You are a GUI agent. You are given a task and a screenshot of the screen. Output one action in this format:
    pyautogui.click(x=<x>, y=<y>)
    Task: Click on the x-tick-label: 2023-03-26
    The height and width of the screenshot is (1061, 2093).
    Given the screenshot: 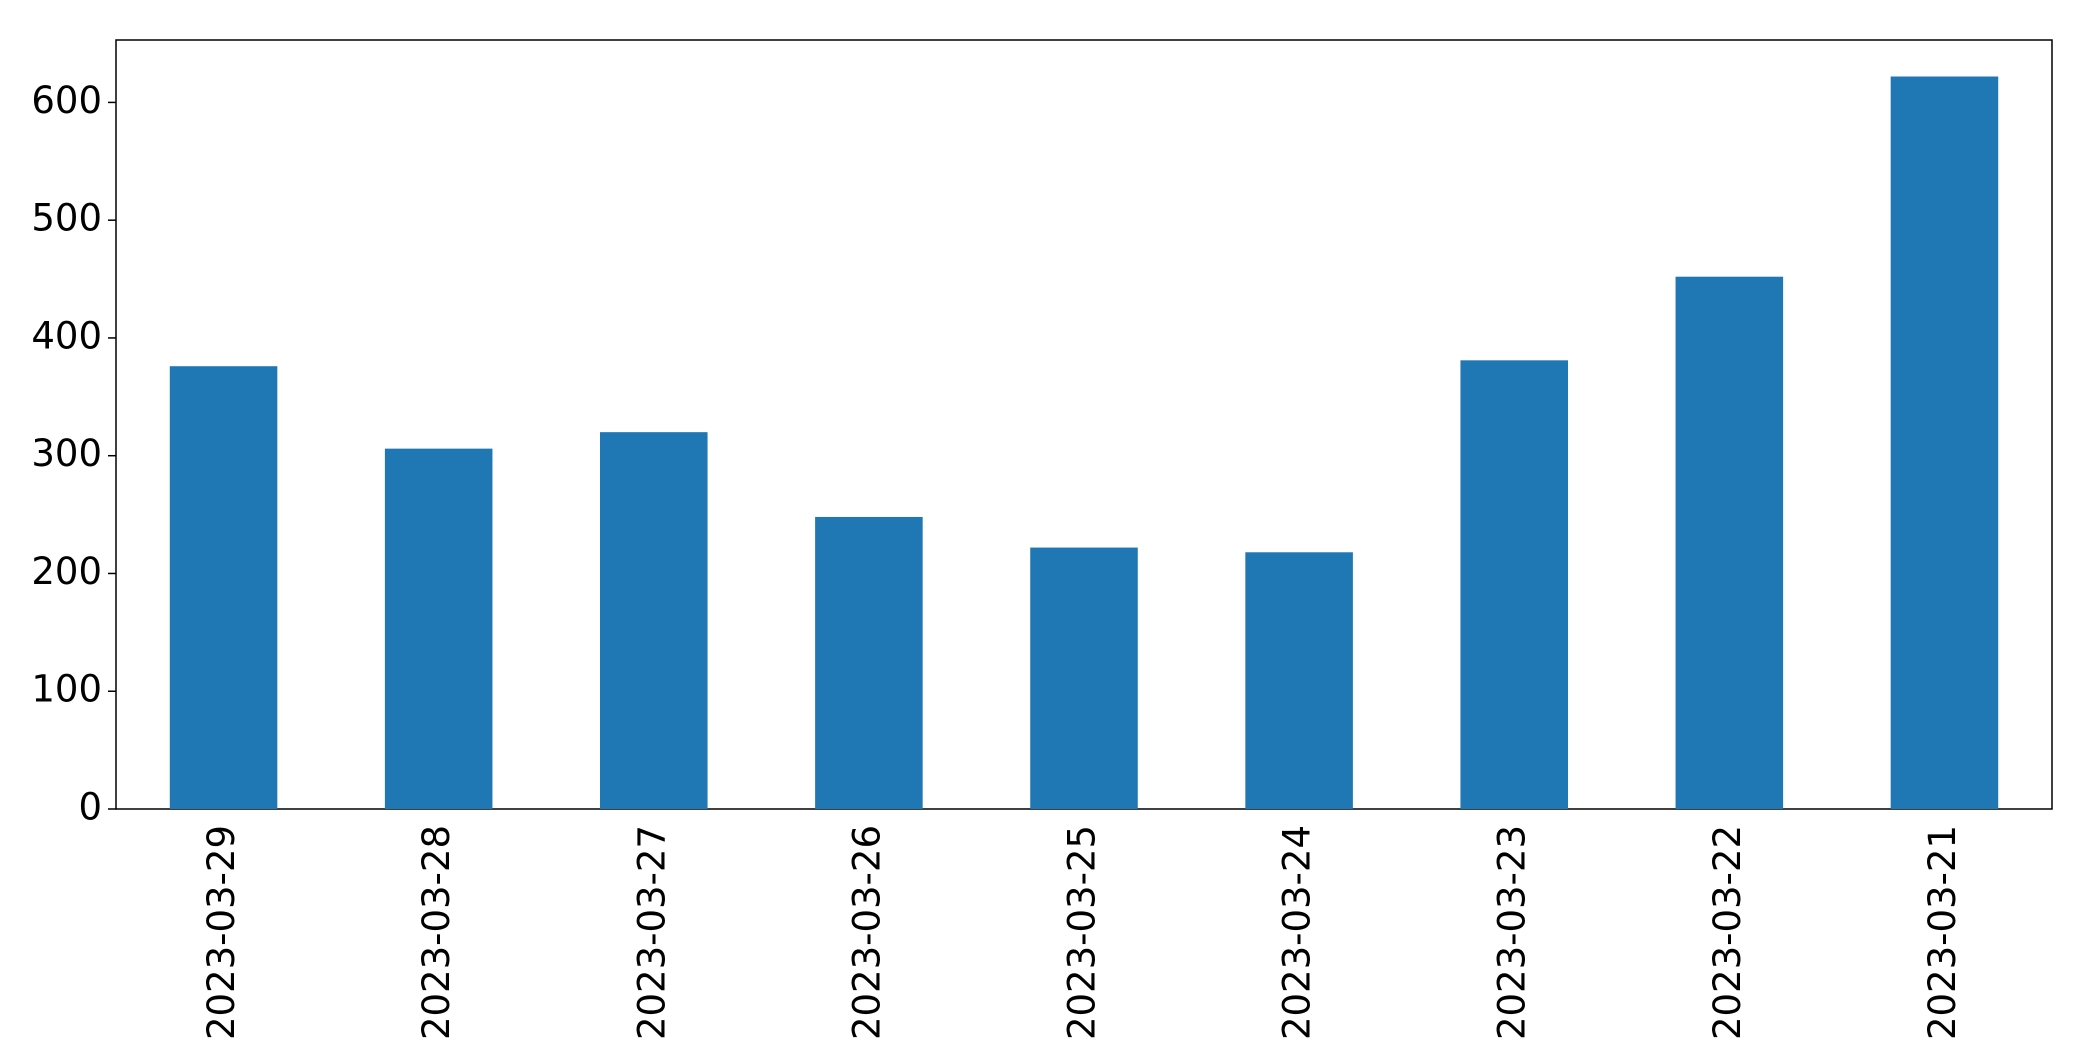 What is the action you would take?
    pyautogui.click(x=866, y=932)
    